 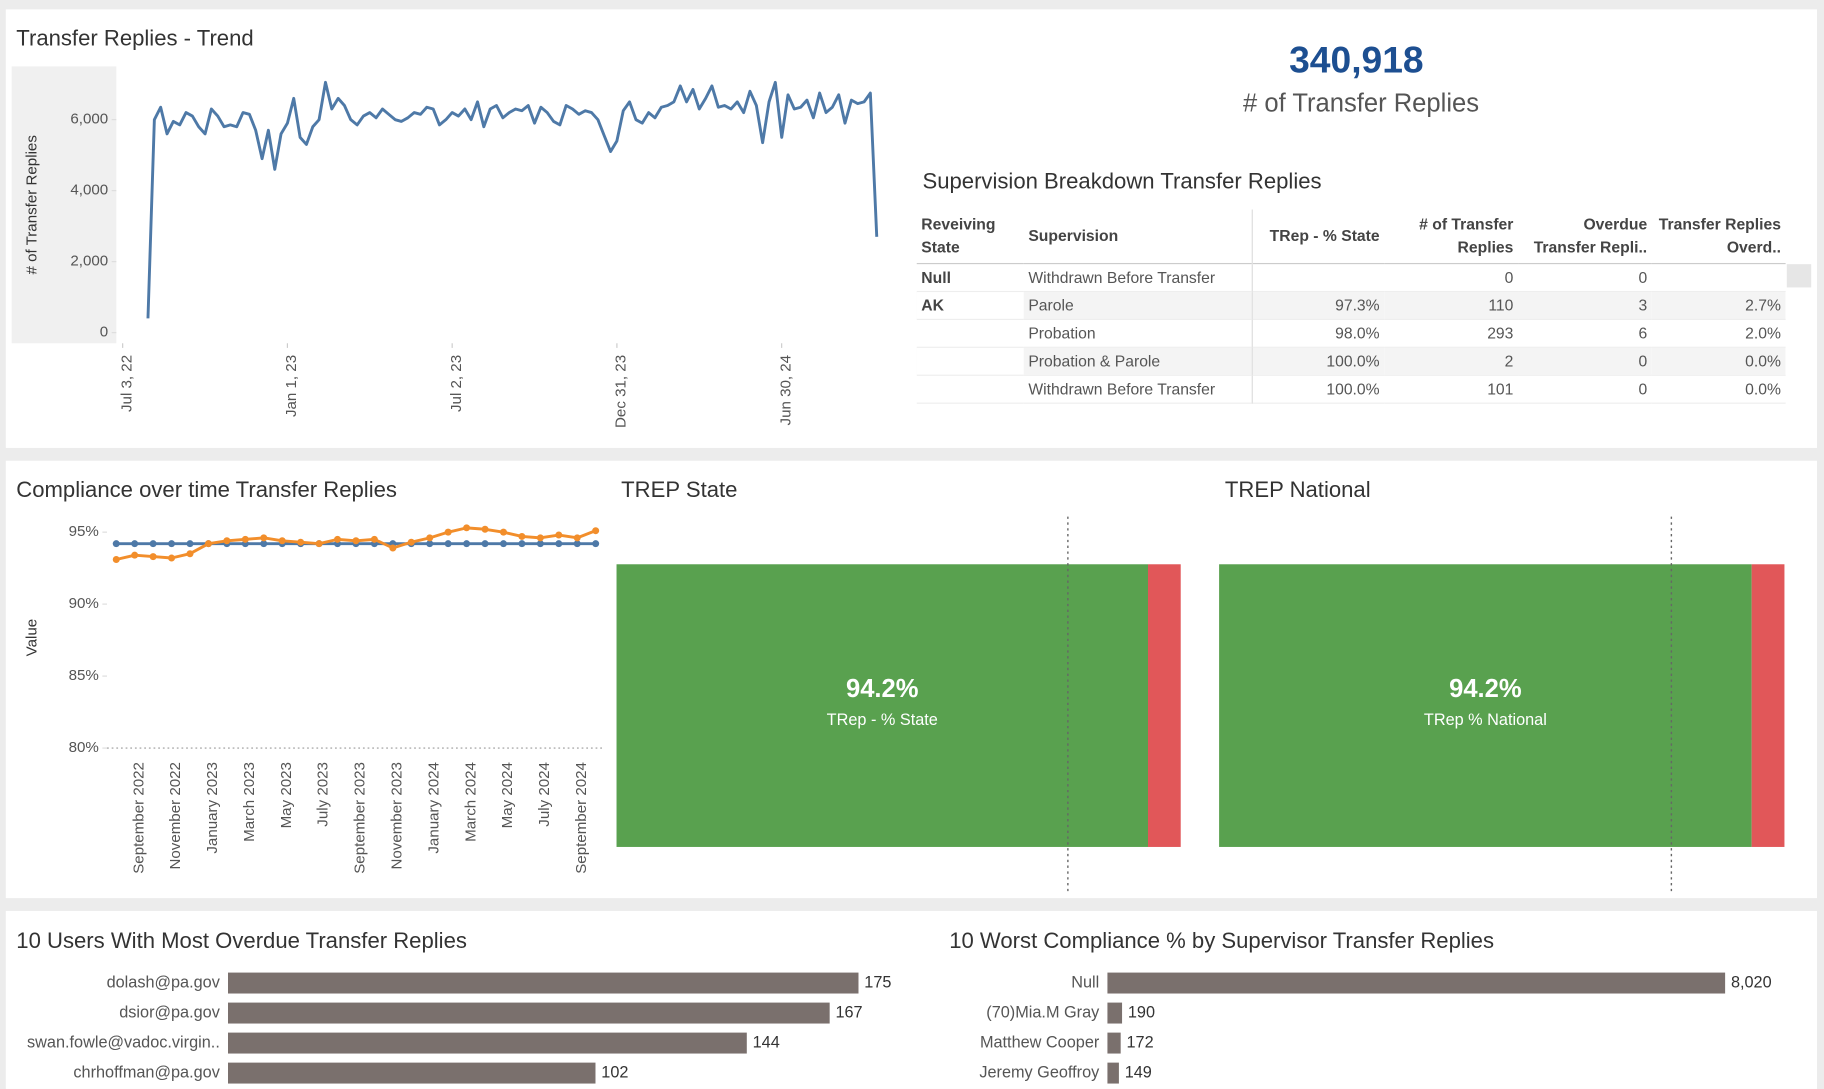 I want to click on category-label: Jeremy Geoffroy, so click(x=1039, y=1072).